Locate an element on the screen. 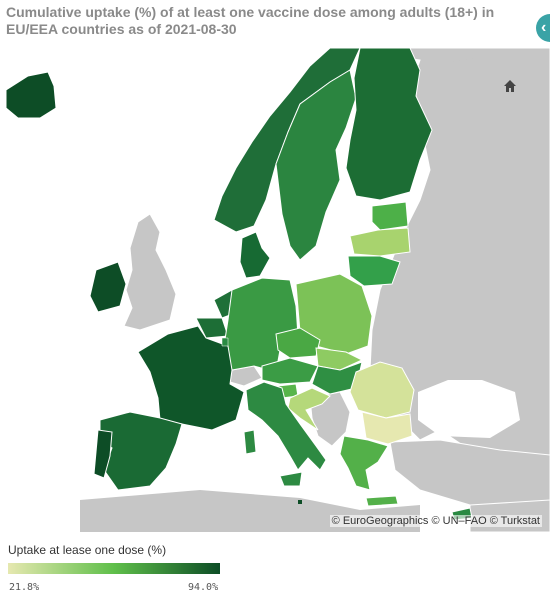 Image resolution: width=550 pixels, height=601 pixels. turkey is located at coordinates (469, 472).